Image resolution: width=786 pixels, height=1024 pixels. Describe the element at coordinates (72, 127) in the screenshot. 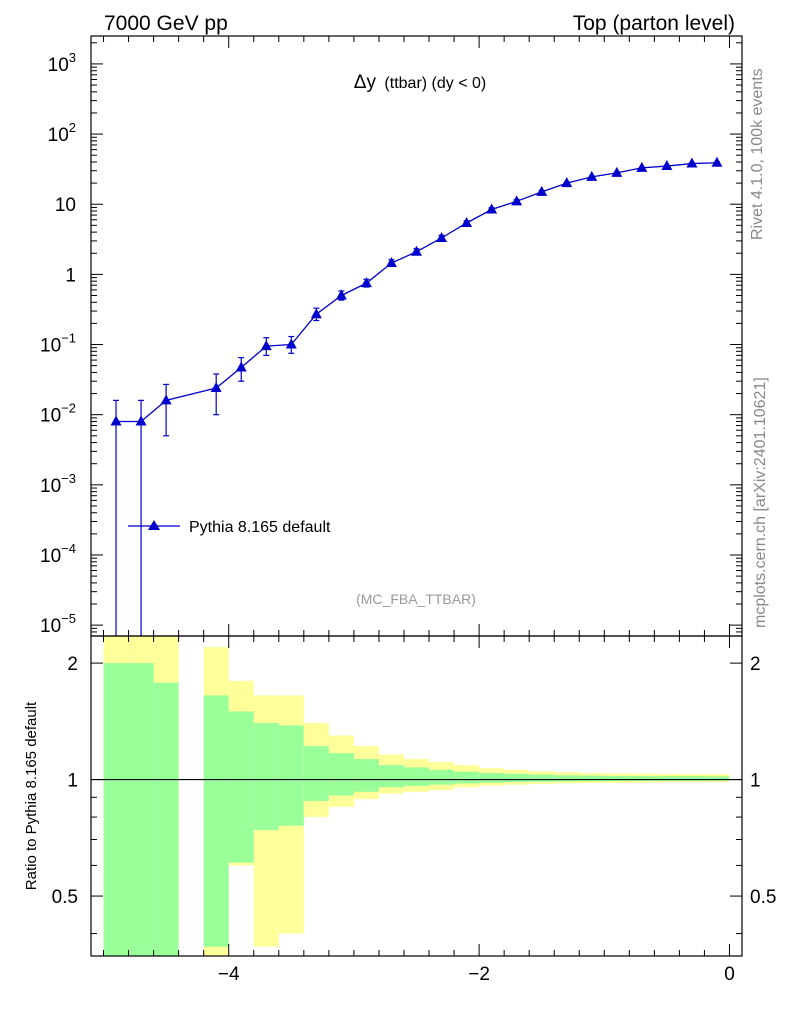

I see `tick-exponent: 2` at that location.